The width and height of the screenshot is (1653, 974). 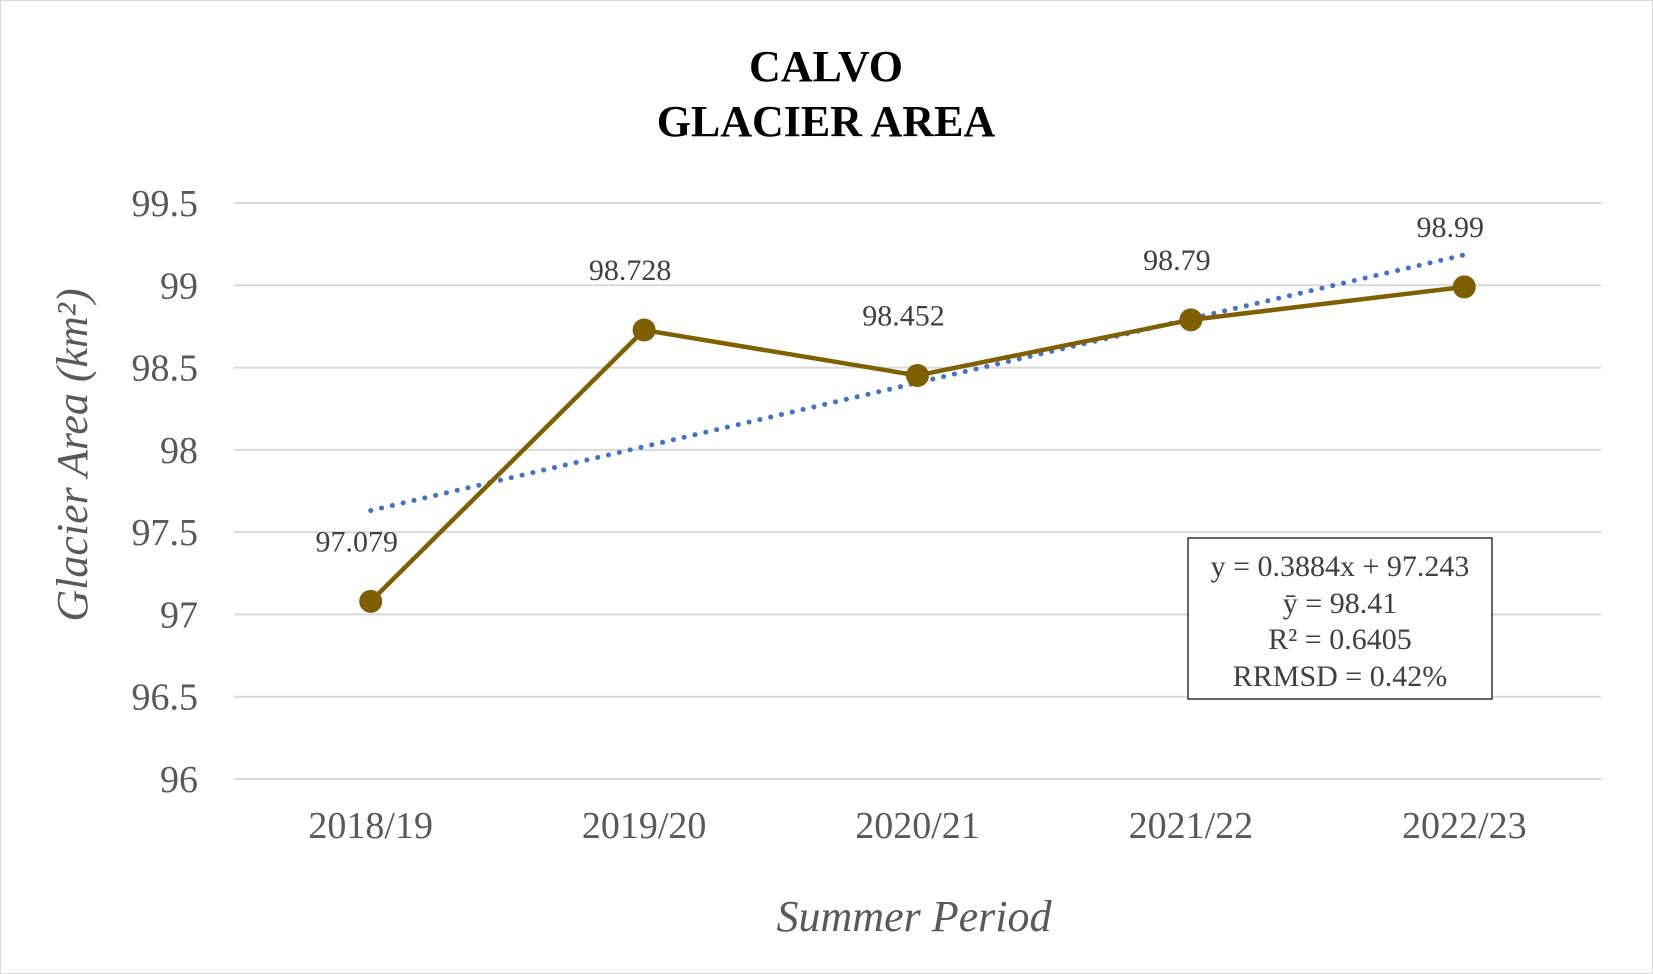 What do you see at coordinates (826, 66) in the screenshot?
I see `chart-title-line-1: CALVO` at bounding box center [826, 66].